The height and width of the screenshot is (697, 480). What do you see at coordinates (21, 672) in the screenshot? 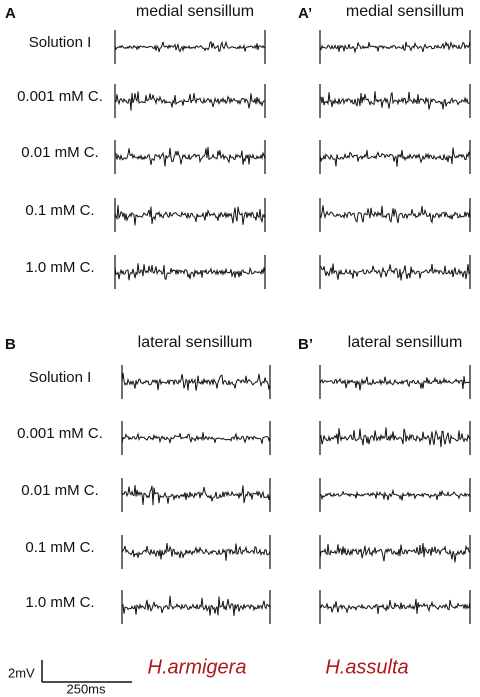
I see `scale-y-label: 2mV` at bounding box center [21, 672].